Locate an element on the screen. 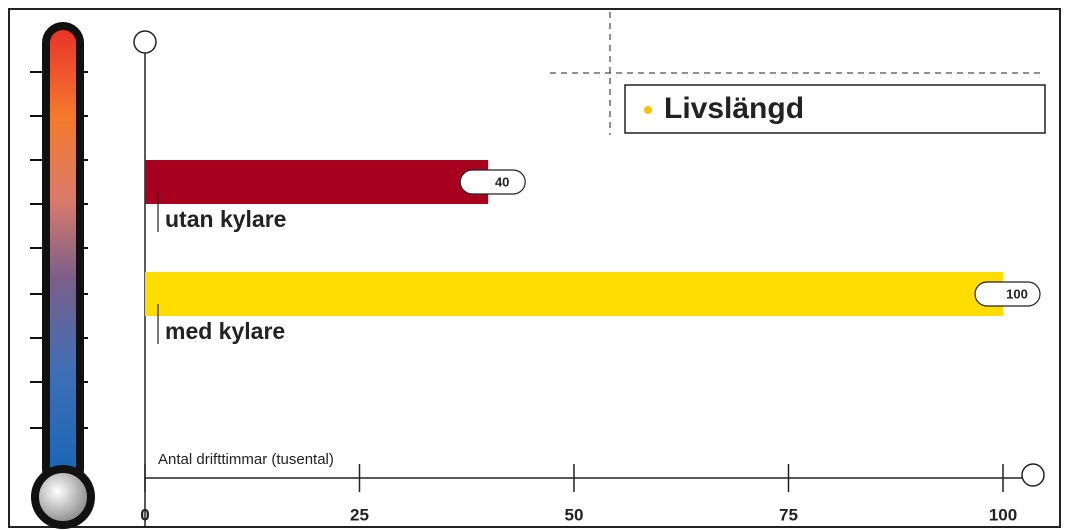 The width and height of the screenshot is (1066, 530). x-tick-label: 25 is located at coordinates (359, 514).